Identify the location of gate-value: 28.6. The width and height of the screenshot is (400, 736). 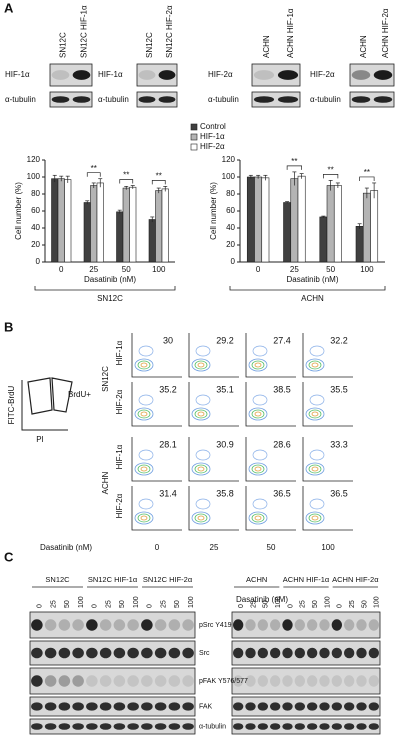
(282, 444).